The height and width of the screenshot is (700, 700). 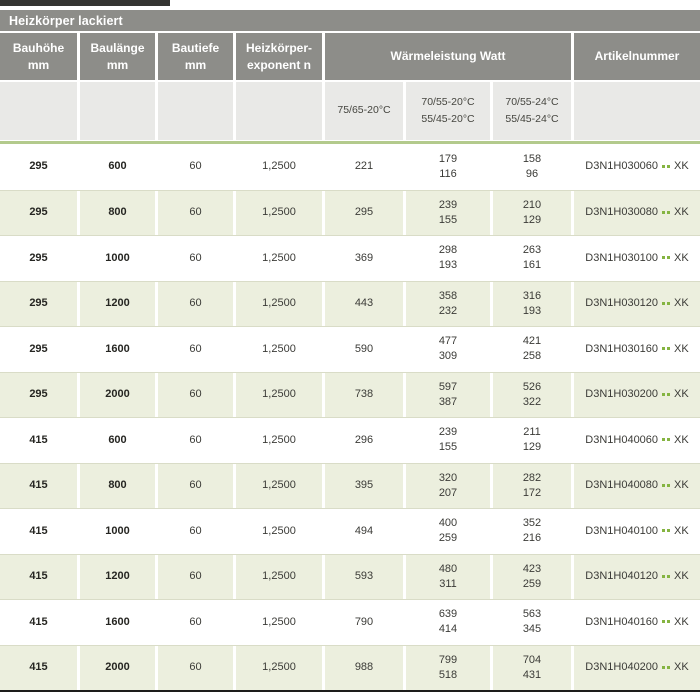 What do you see at coordinates (533, 440) in the screenshot?
I see `cell-watt-70-55-24: 211 129` at bounding box center [533, 440].